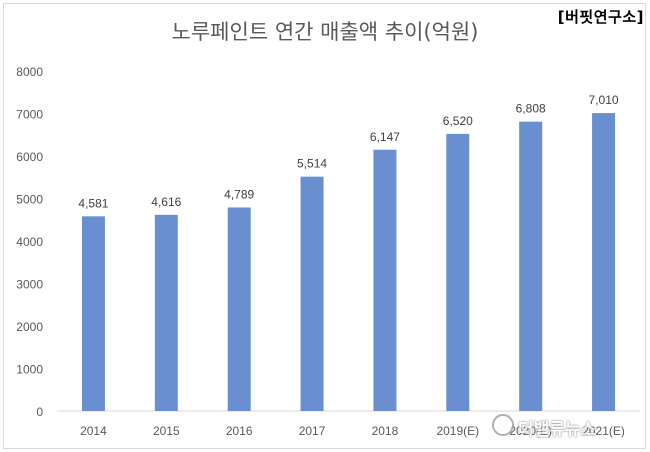 The height and width of the screenshot is (452, 650). I want to click on watermark: 더밸류뉴스, so click(567, 427).